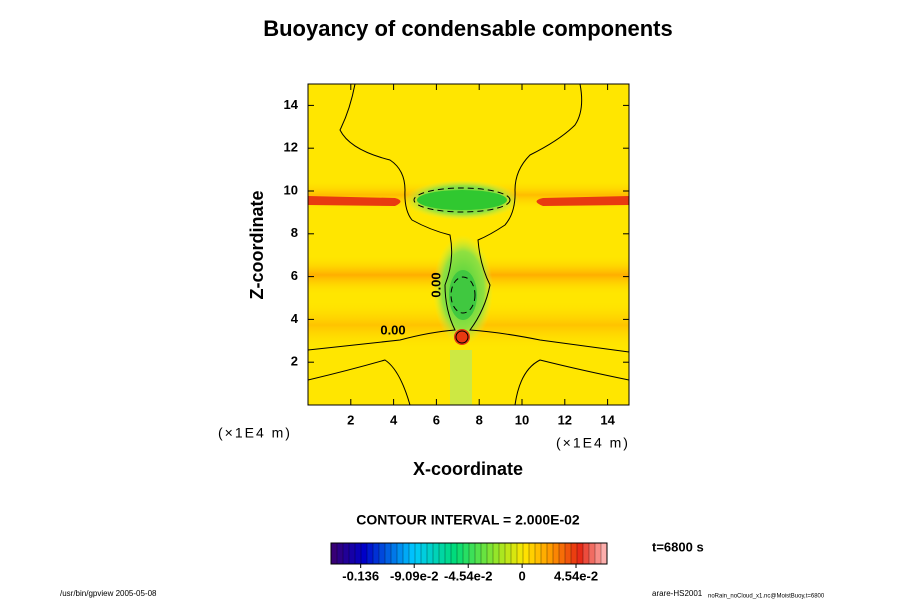 Image resolution: width=900 pixels, height=600 pixels. Describe the element at coordinates (291, 104) in the screenshot. I see `y-tick-label: 14` at that location.